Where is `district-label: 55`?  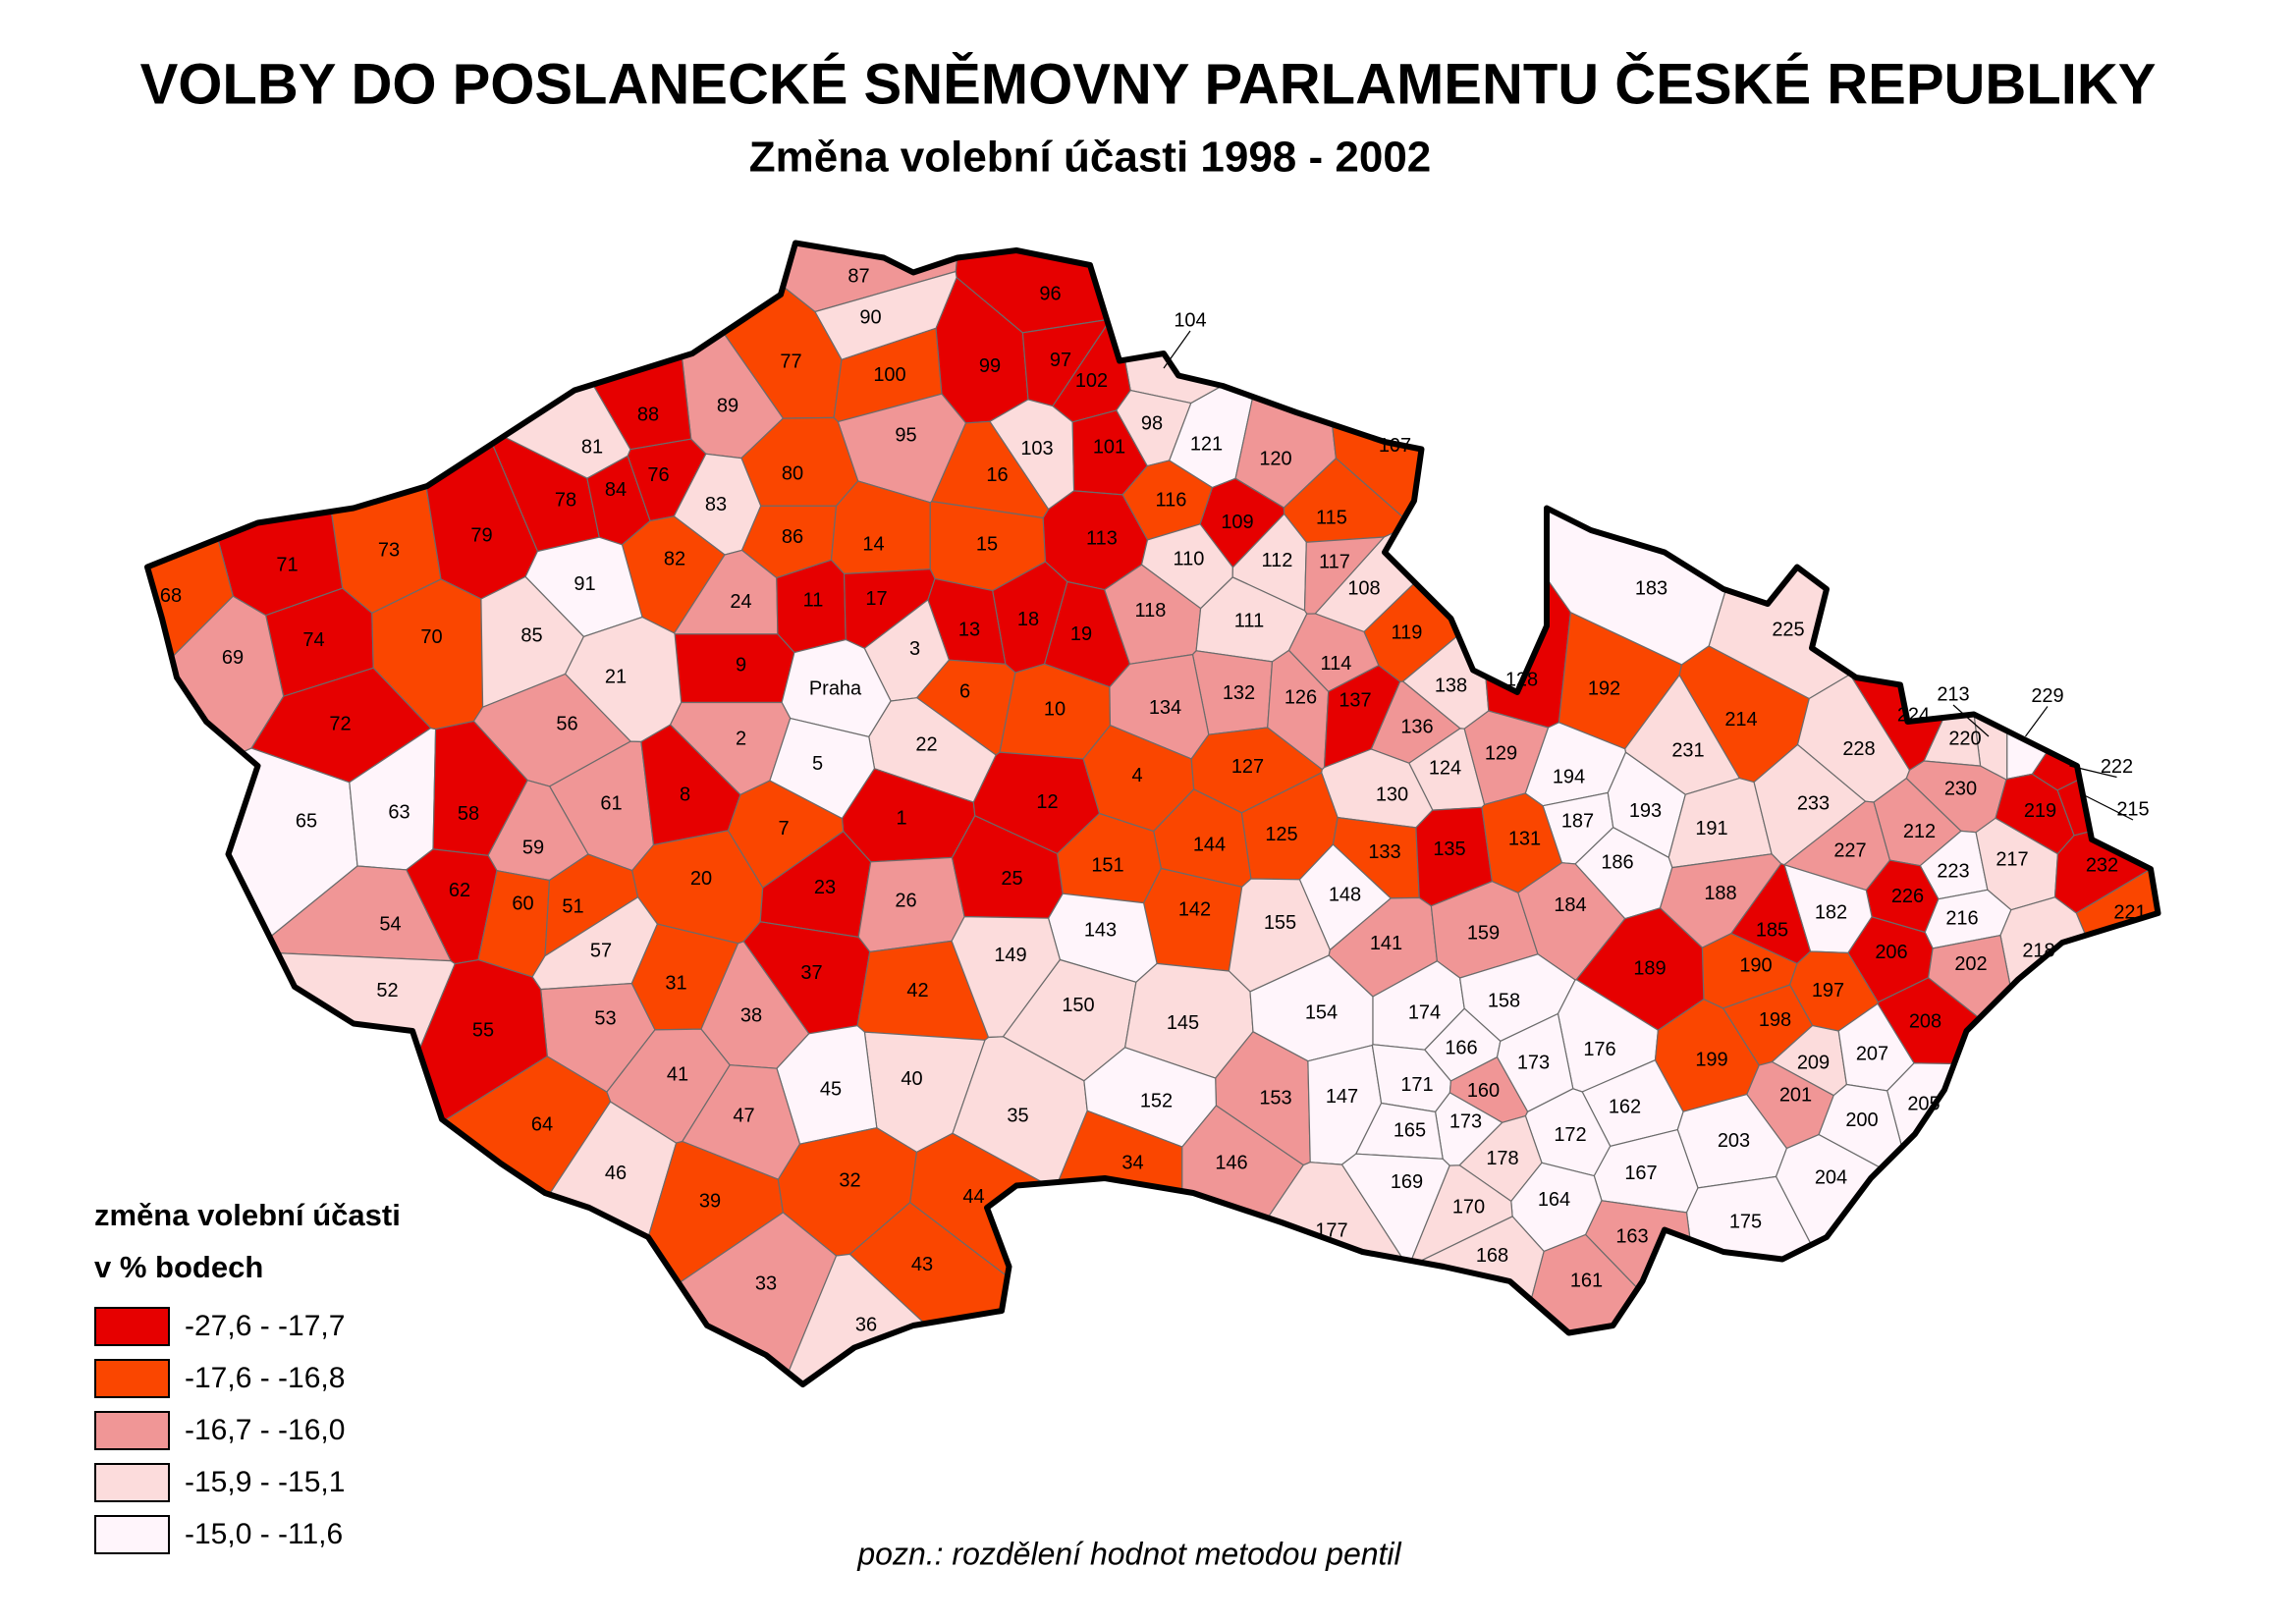
district-label: 55 is located at coordinates (483, 1030).